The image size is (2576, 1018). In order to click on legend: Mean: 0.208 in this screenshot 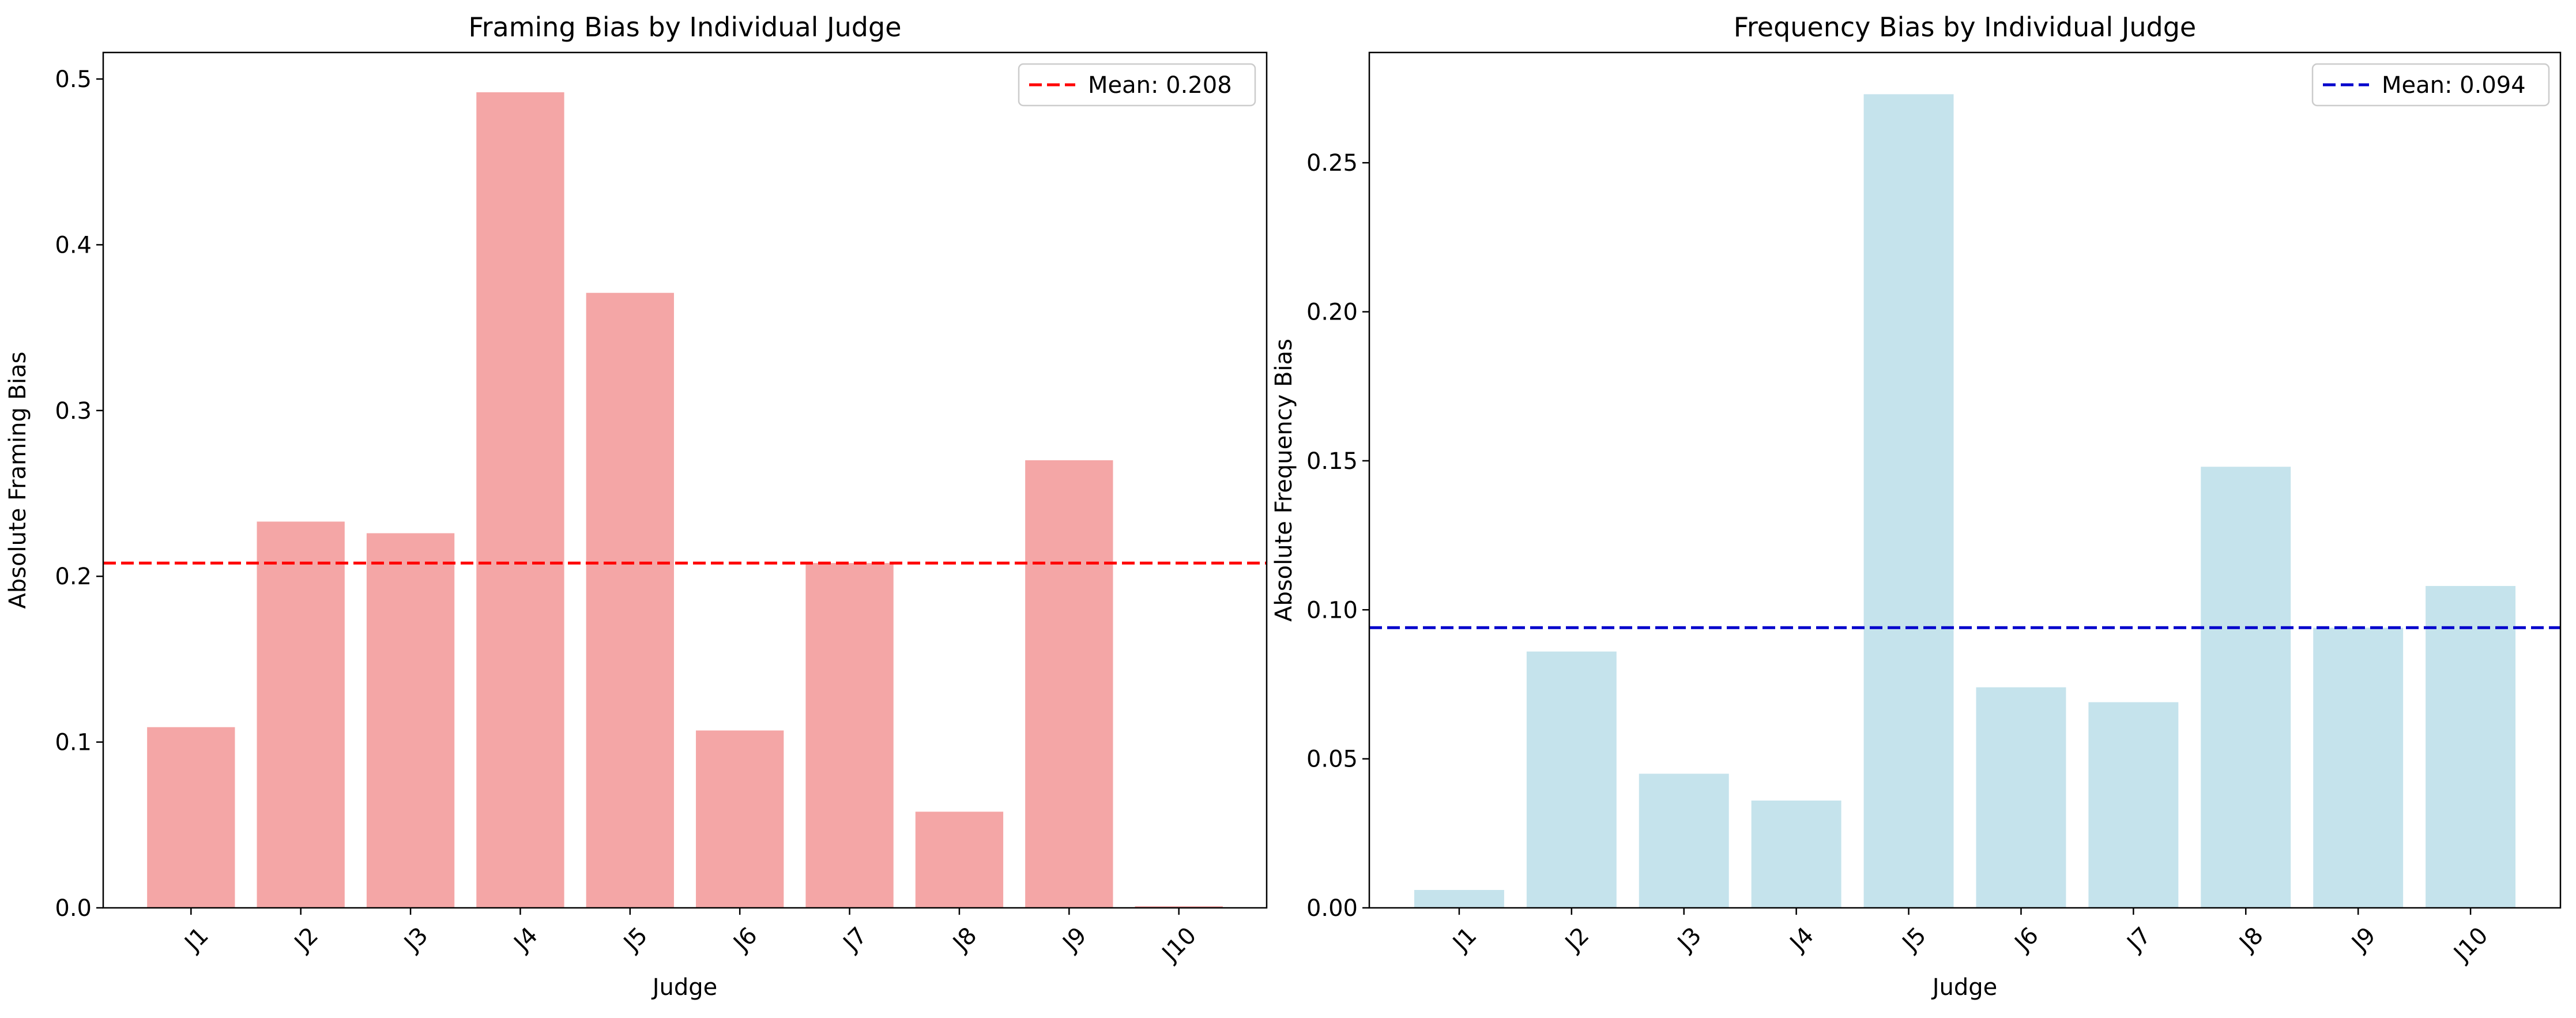, I will do `click(1137, 85)`.